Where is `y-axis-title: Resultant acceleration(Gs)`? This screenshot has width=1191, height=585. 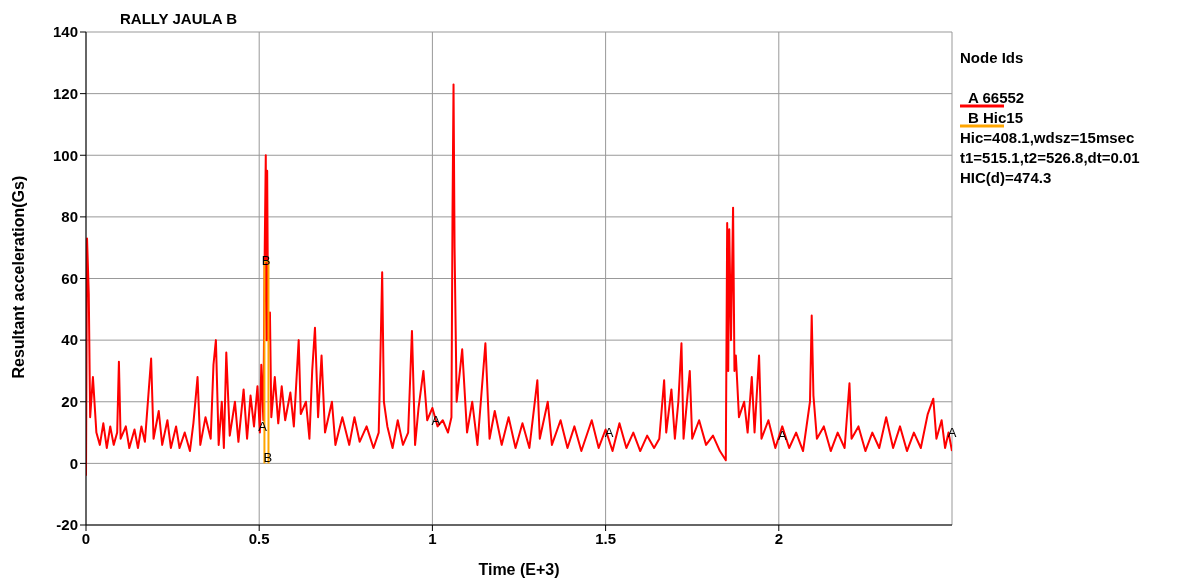
y-axis-title: Resultant acceleration(Gs) is located at coordinates (18, 277).